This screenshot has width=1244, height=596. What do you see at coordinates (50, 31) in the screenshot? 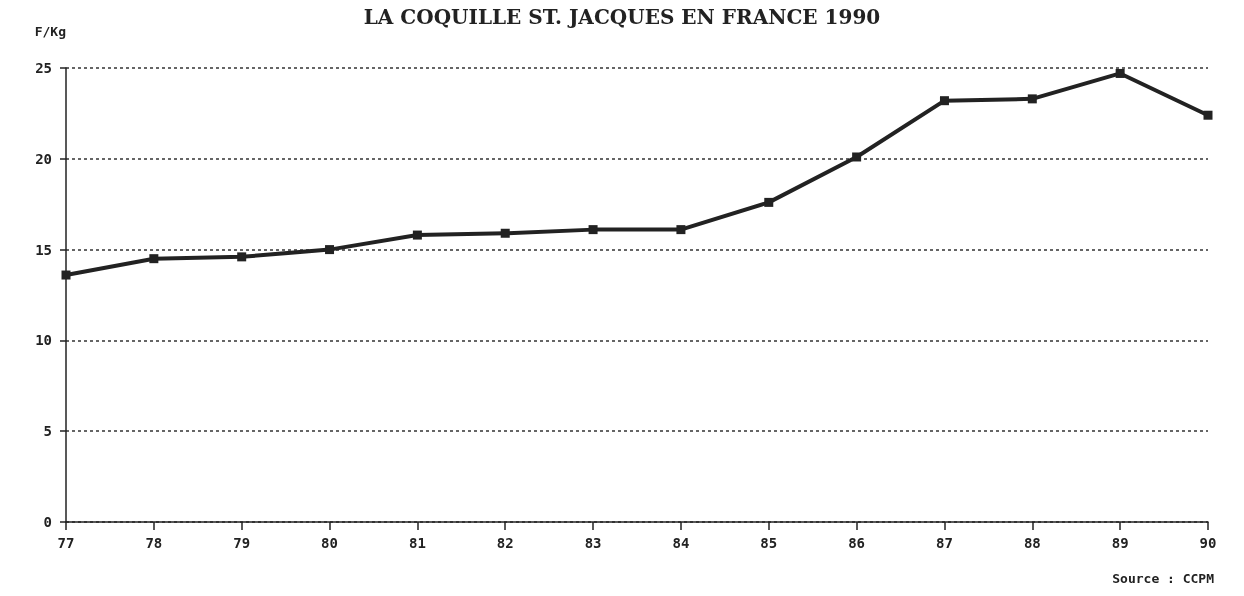
I see `y-axis-title: F/Kg` at bounding box center [50, 31].